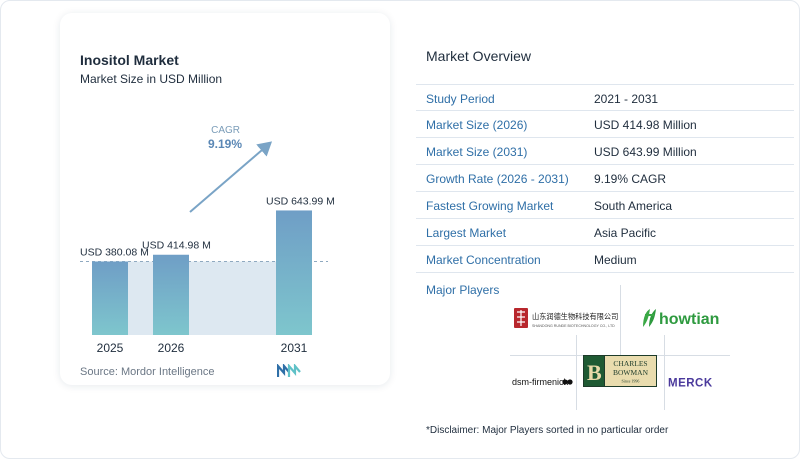 This screenshot has height=459, width=800. What do you see at coordinates (575, 316) in the screenshot?
I see `logo-shandong-text: 山东润德生物科技有限公司` at bounding box center [575, 316].